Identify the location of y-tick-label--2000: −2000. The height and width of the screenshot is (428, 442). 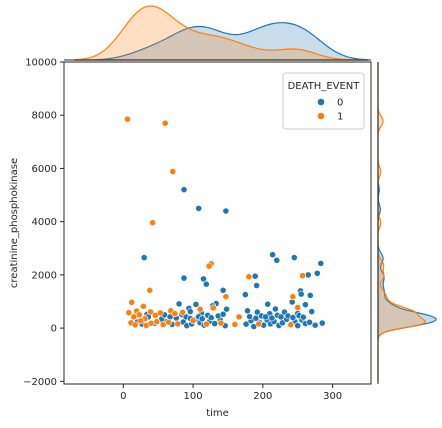
(40, 382).